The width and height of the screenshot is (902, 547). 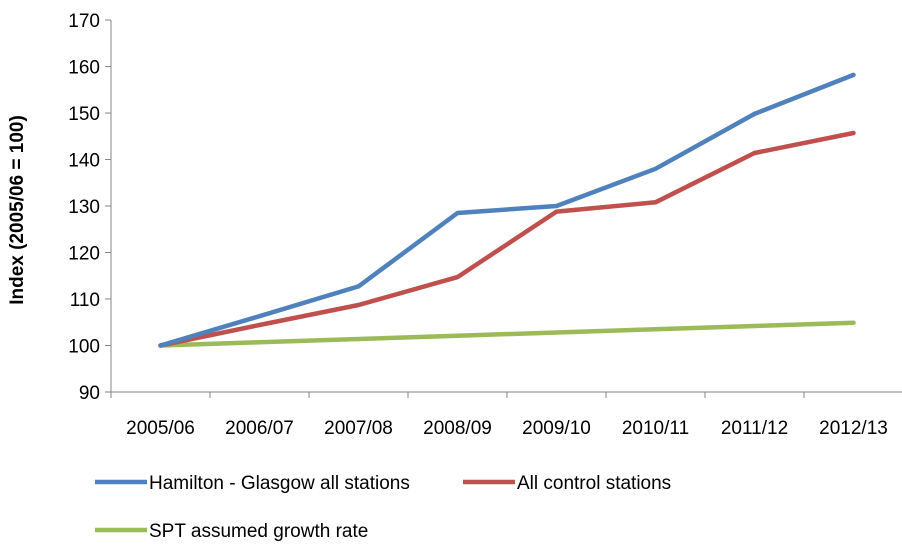 I want to click on y-axis: 90 100 110 120 130 140 150 160 170, so click(x=90, y=207).